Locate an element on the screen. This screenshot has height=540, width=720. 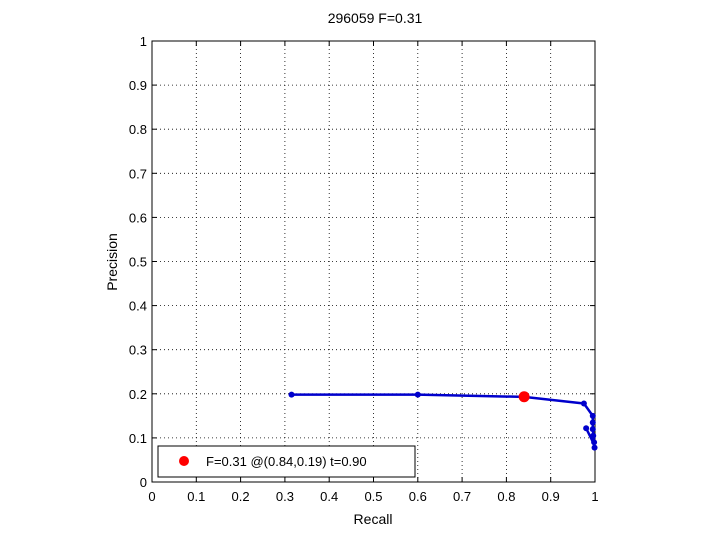
y-tick-label: 0.1 is located at coordinates (138, 438).